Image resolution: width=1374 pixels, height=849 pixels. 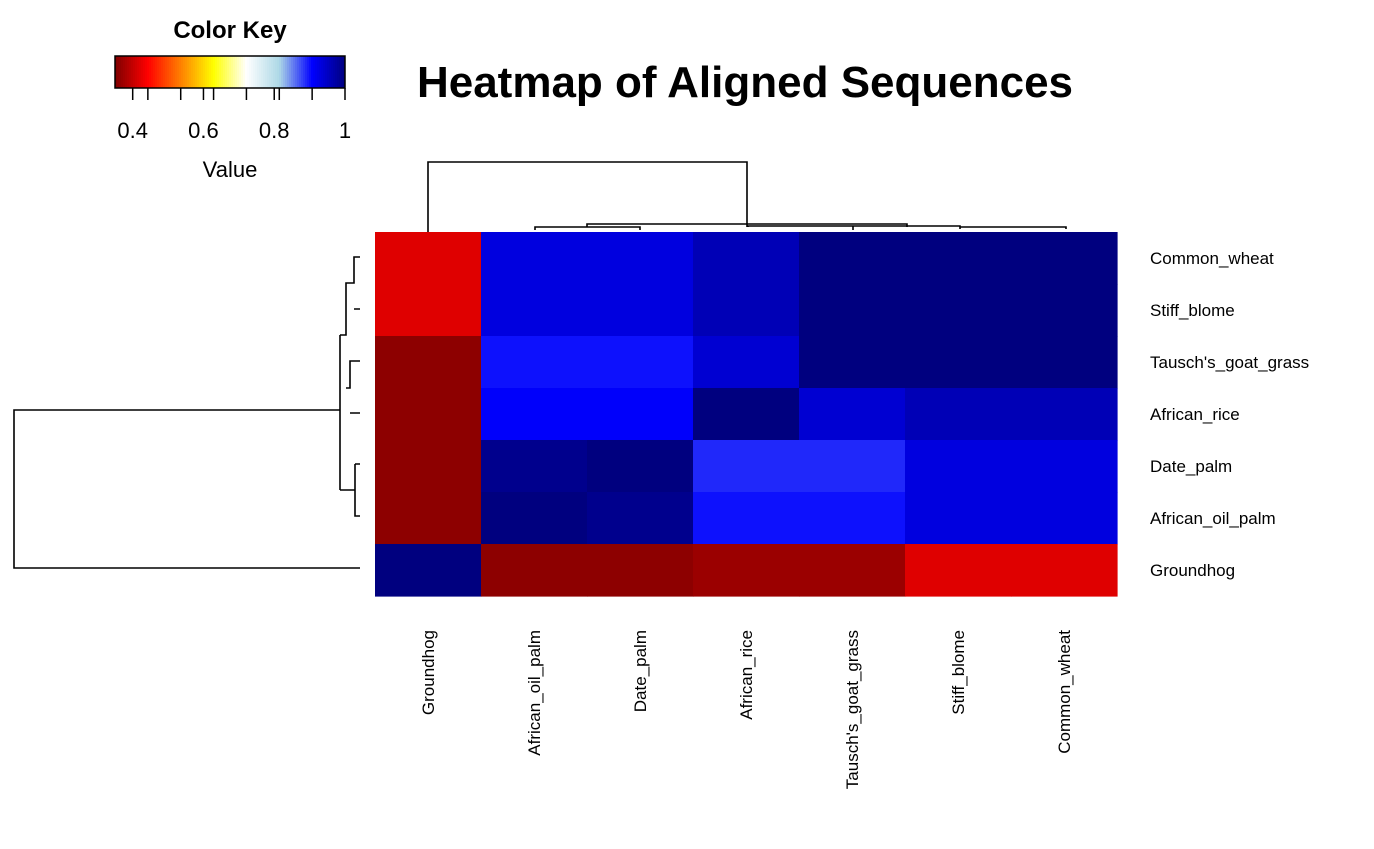 I want to click on row-label: Stiff_blome, so click(x=1192, y=310).